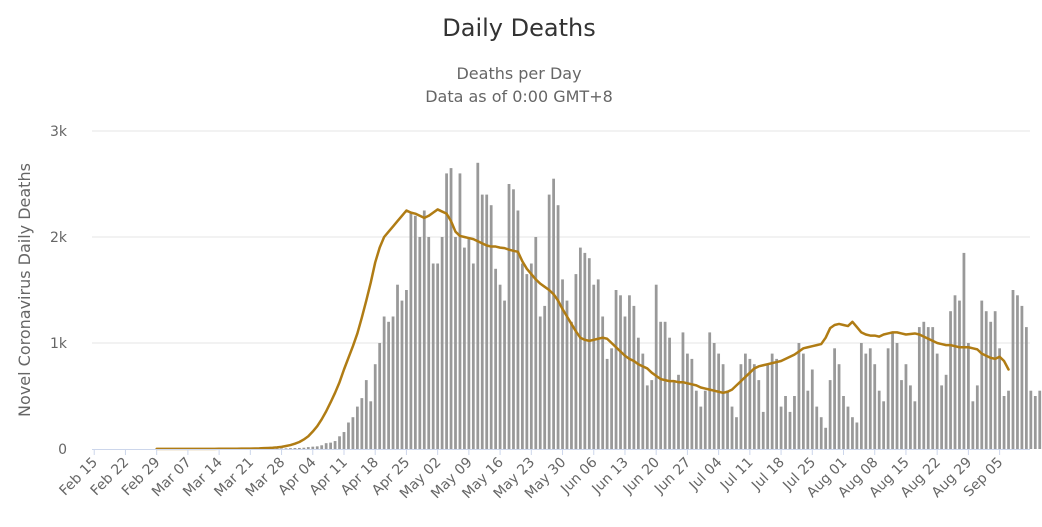  Describe the element at coordinates (62, 450) in the screenshot. I see `y-tick-label: 0` at that location.